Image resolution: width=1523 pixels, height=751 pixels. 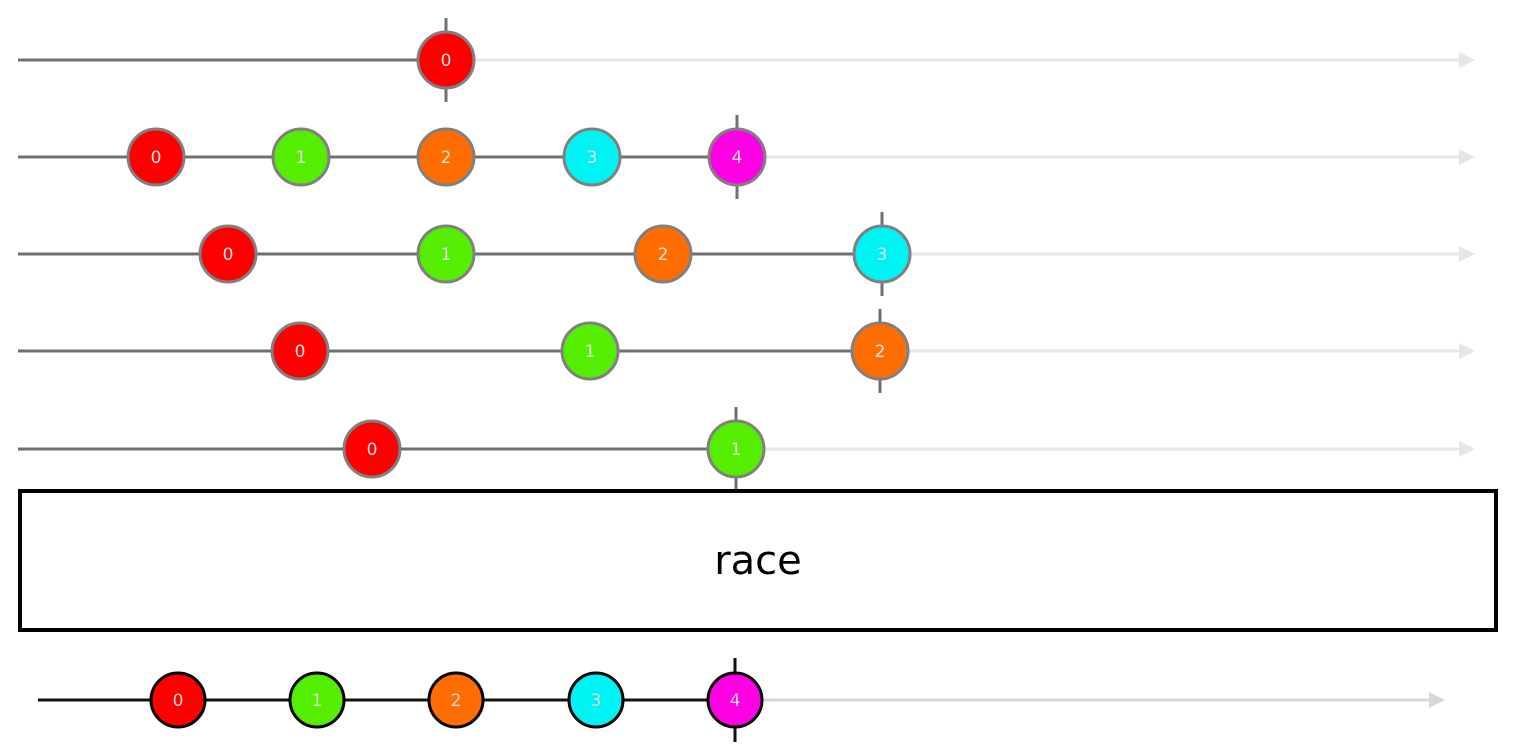 I want to click on output-marble-label: 3, so click(x=596, y=701).